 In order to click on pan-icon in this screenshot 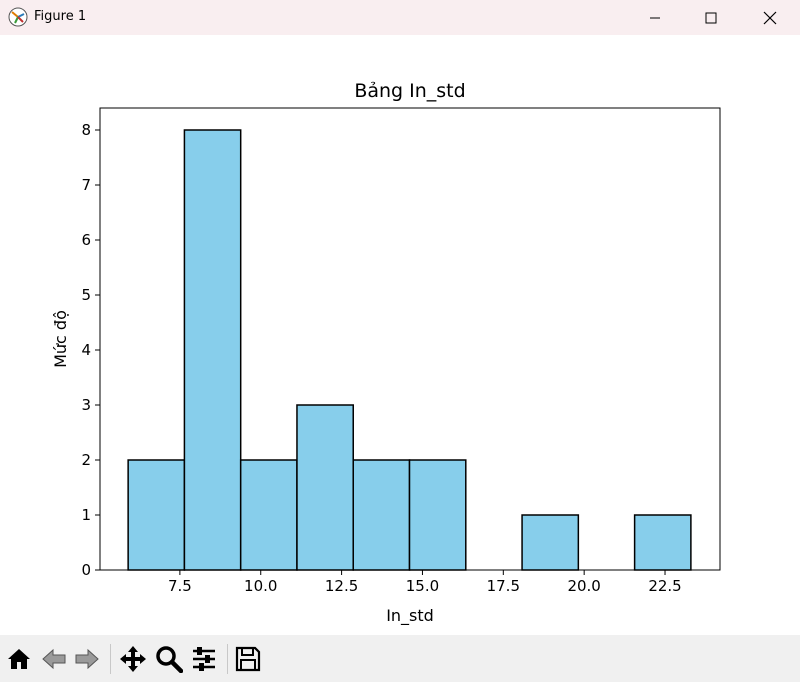, I will do `click(133, 659)`.